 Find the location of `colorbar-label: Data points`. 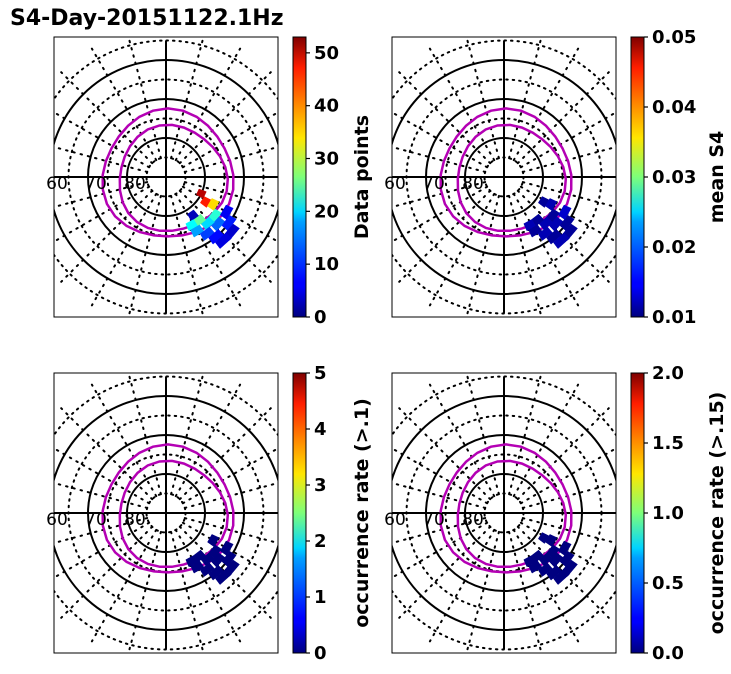

colorbar-label: Data points is located at coordinates (362, 177).